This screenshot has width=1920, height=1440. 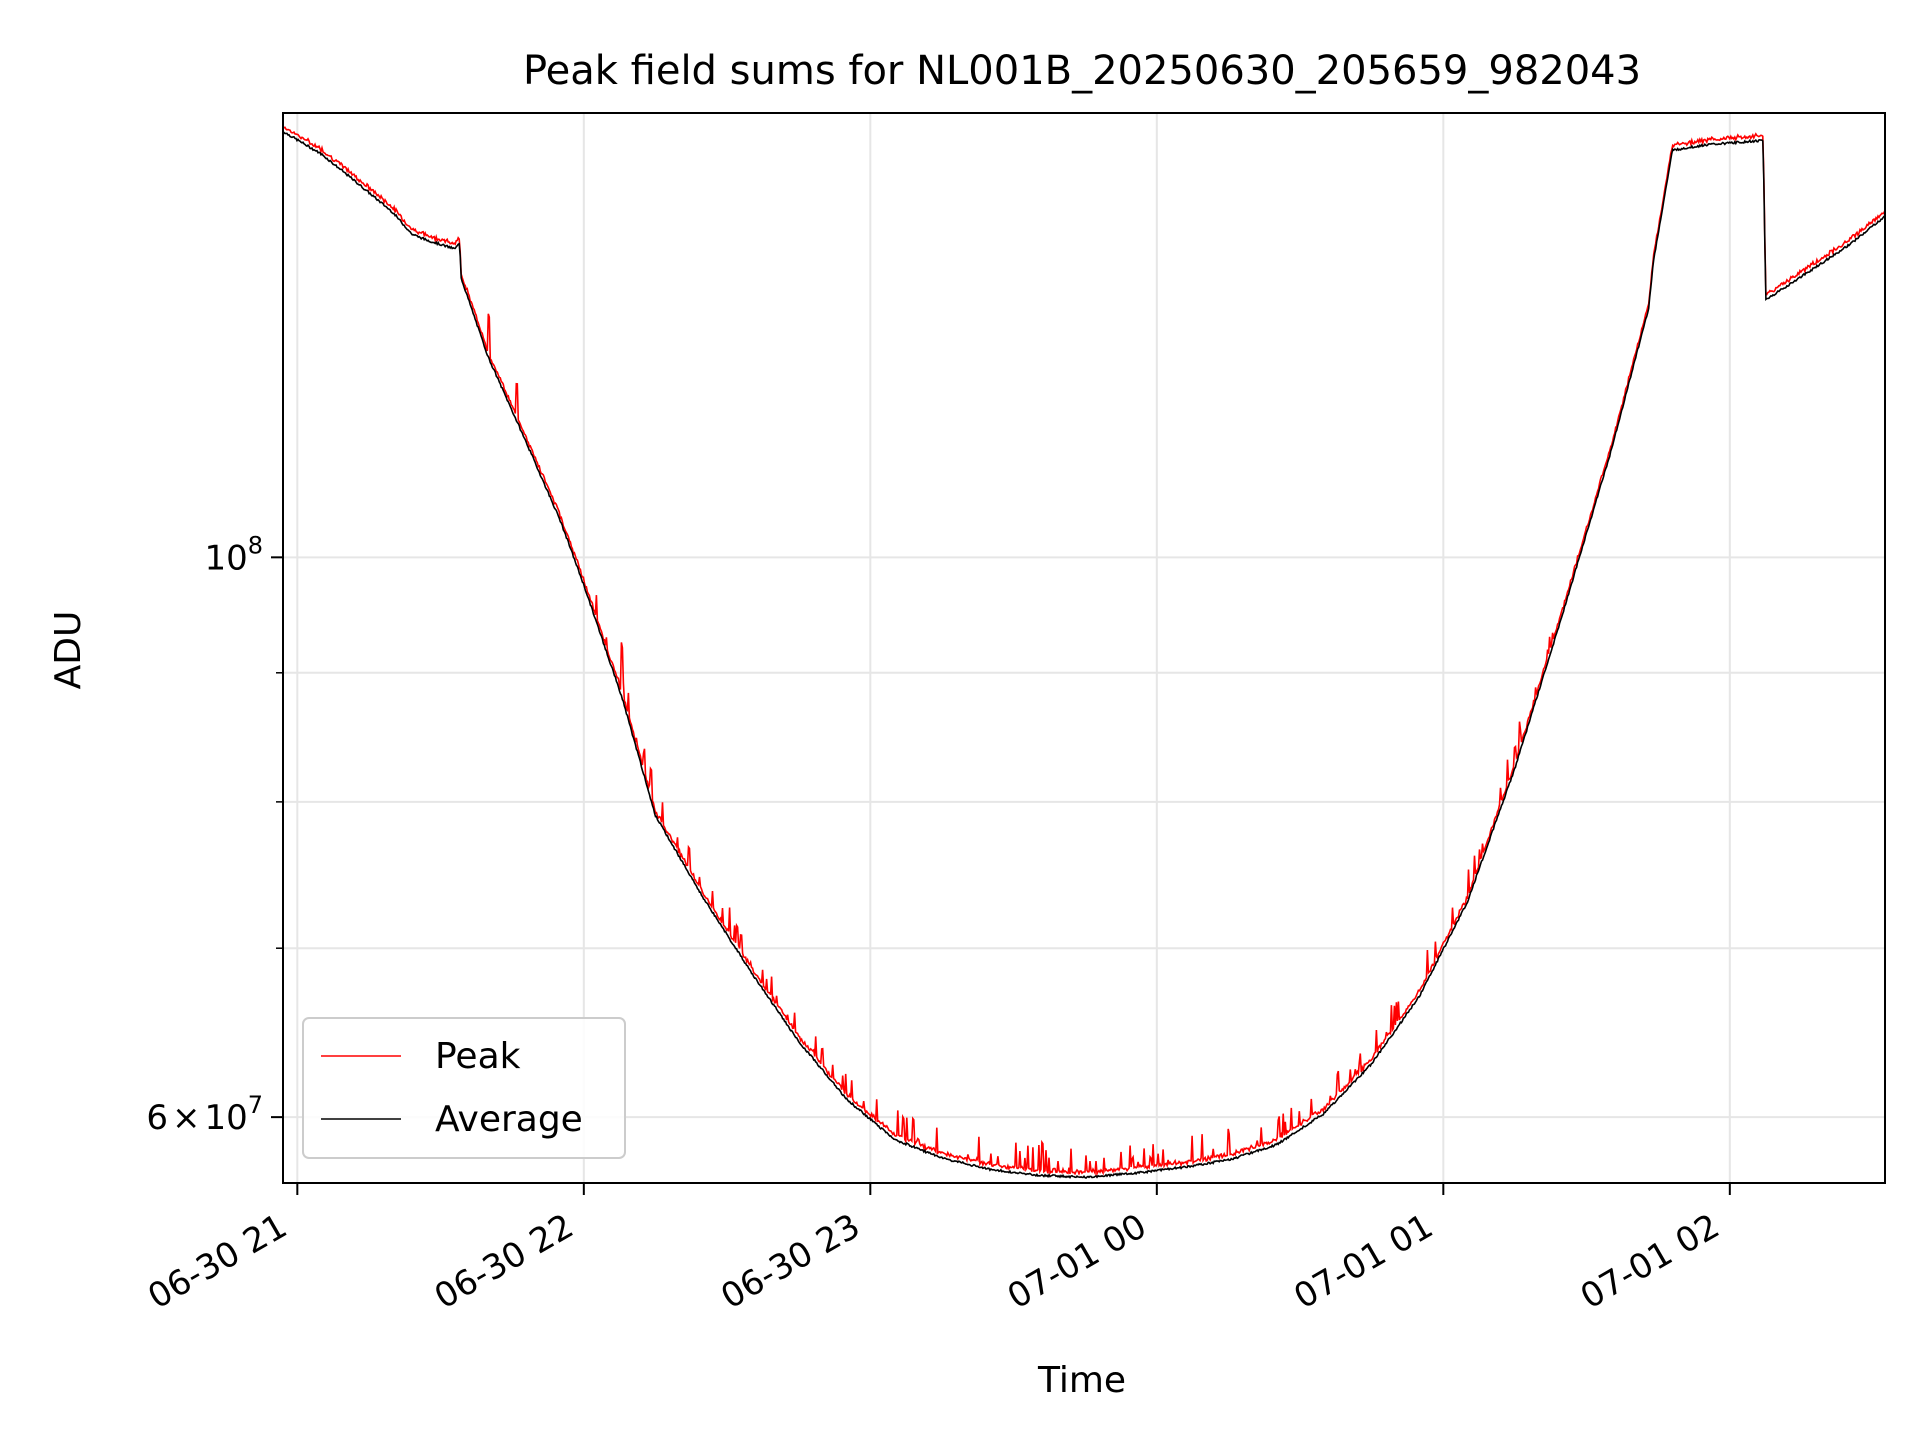 I want to click on y-tick-exponent: 7, so click(x=255, y=1105).